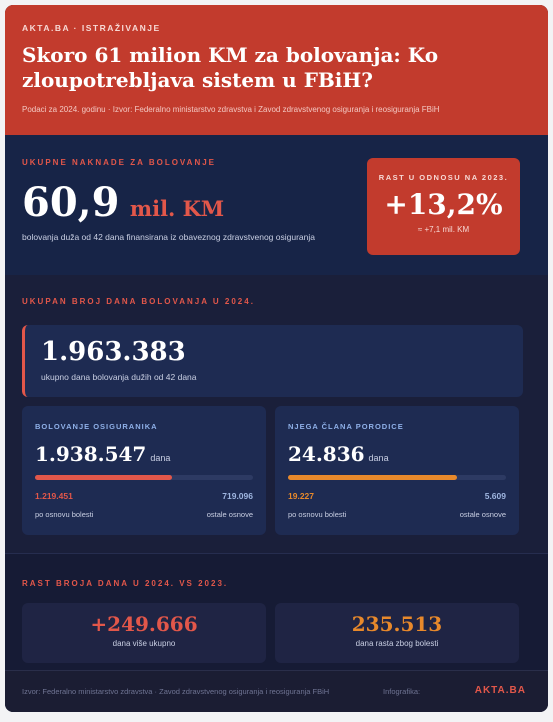 This screenshot has width=553, height=722. Describe the element at coordinates (443, 229) in the screenshot. I see `growth-note: ≈ +7,1 mil. KM` at that location.